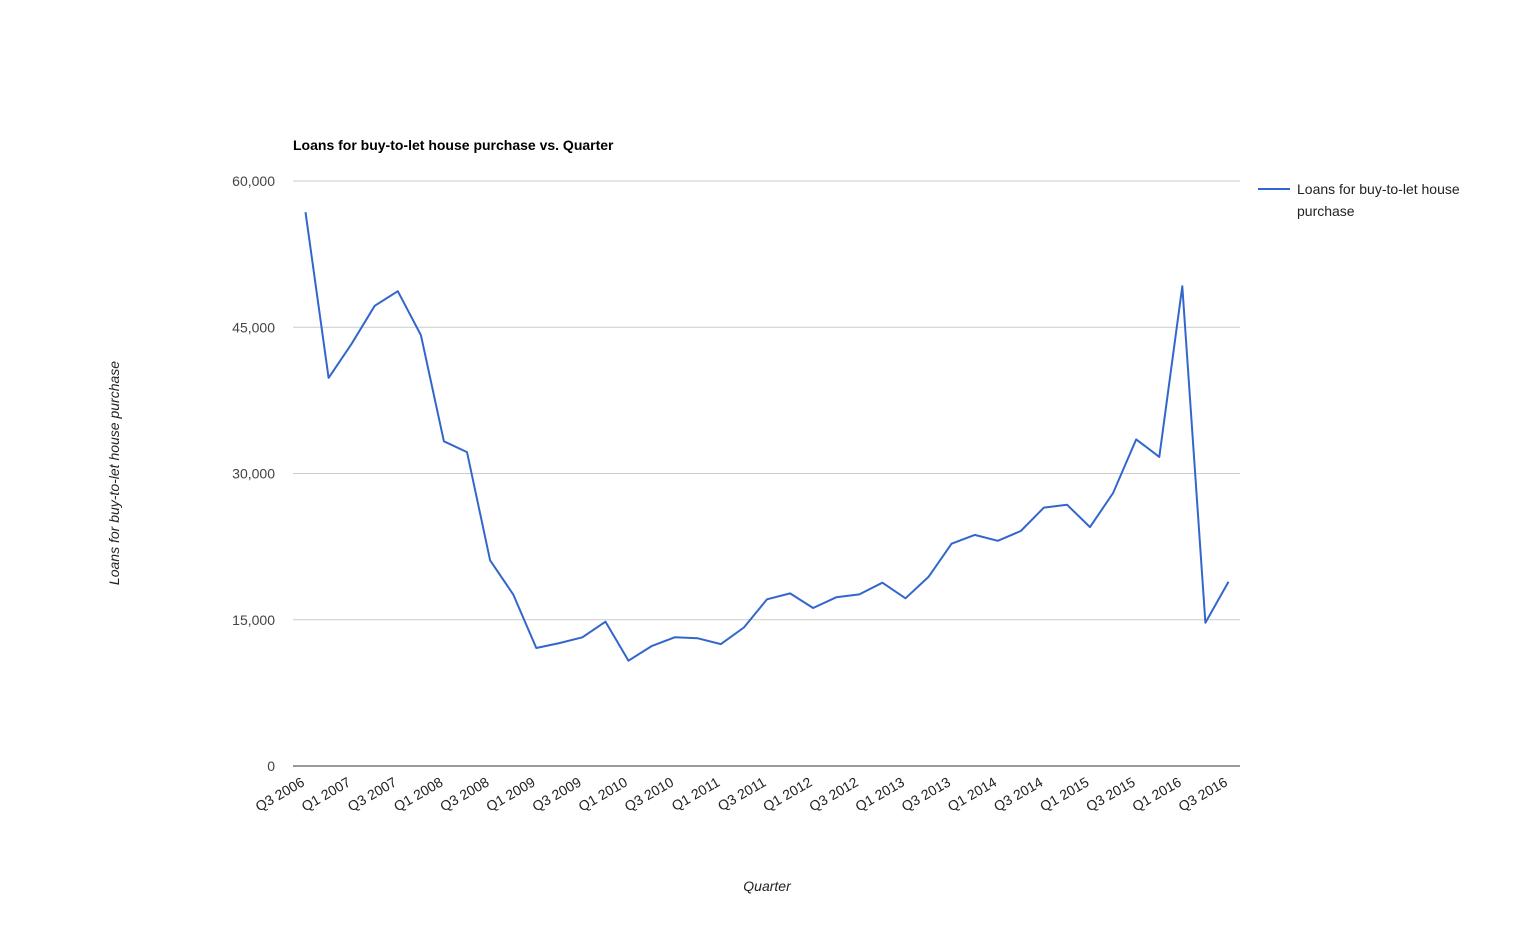 Image resolution: width=1532 pixels, height=948 pixels. What do you see at coordinates (510, 794) in the screenshot?
I see `x-tick-label: Q1 2009` at bounding box center [510, 794].